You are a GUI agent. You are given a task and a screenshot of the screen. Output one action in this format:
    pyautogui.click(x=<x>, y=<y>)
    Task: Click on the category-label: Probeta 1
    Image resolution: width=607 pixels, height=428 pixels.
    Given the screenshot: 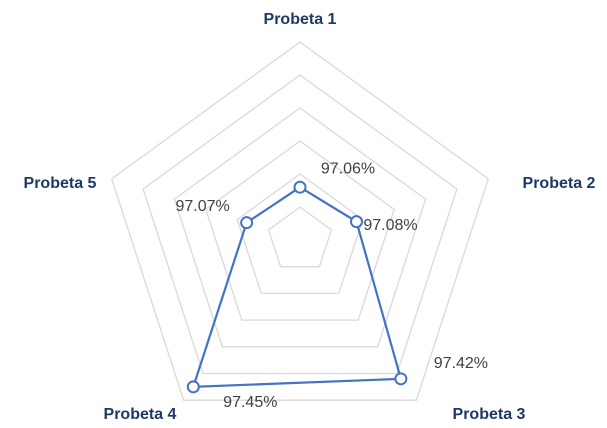 What is the action you would take?
    pyautogui.click(x=300, y=19)
    